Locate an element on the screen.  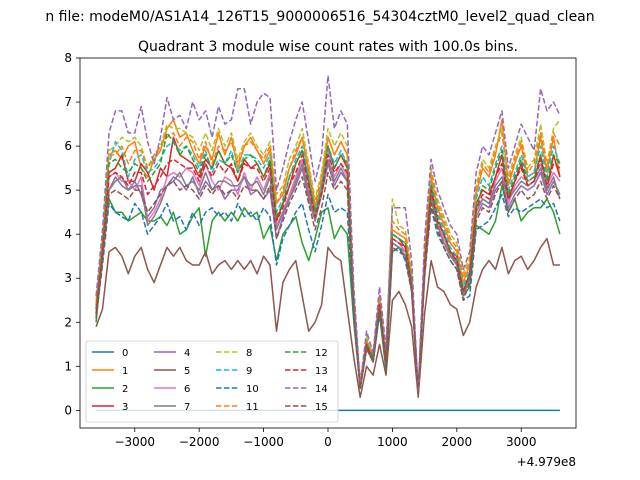
legend-frame is located at coordinates (212, 381).